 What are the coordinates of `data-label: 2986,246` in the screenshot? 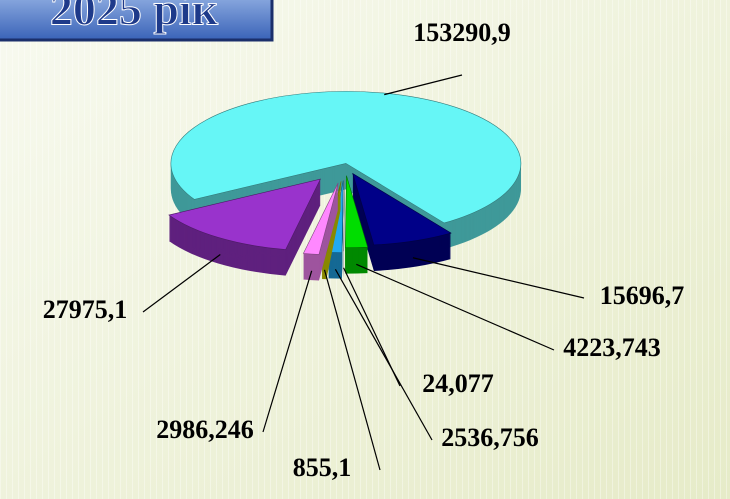 It's located at (205, 429).